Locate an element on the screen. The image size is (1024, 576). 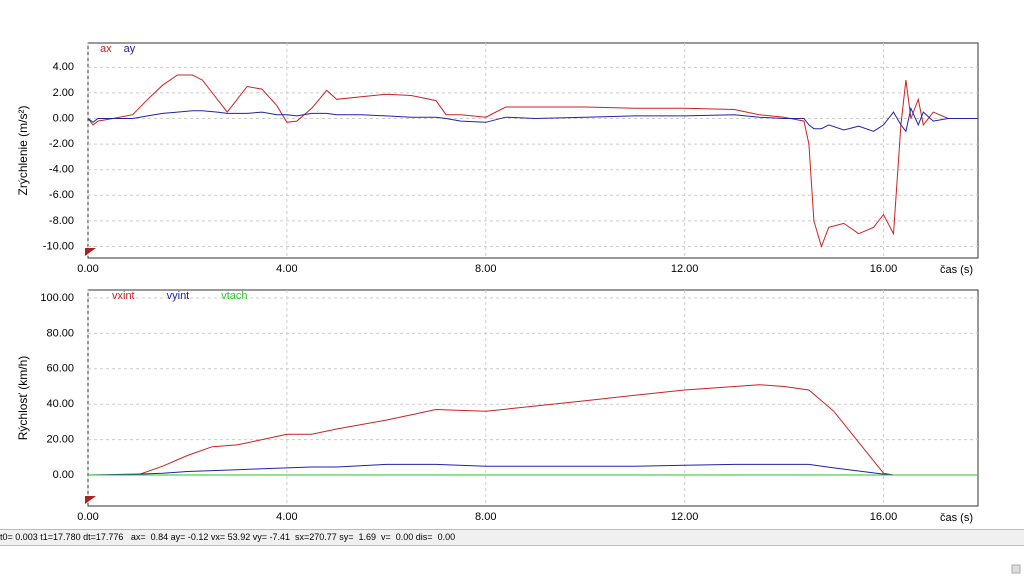
y-tick-label: 40.00 is located at coordinates (60, 404).